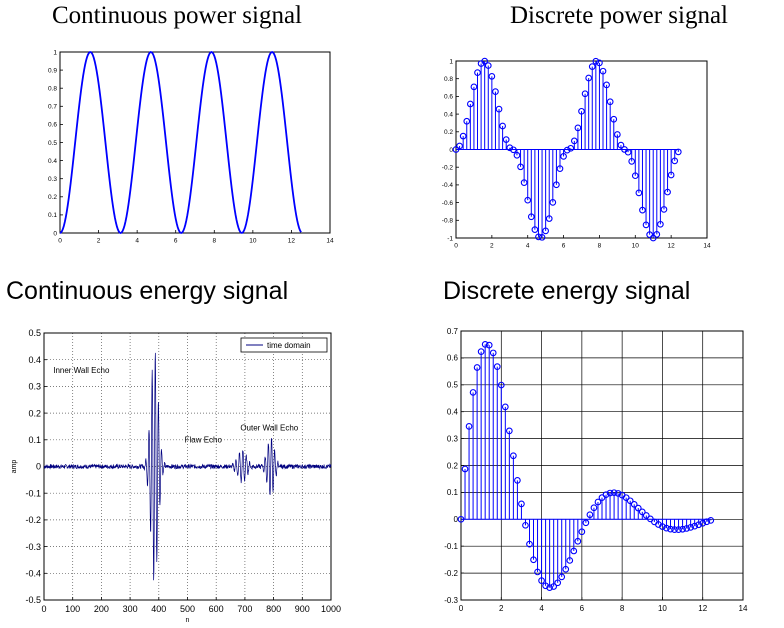  I want to click on legend: time domain, so click(284, 345).